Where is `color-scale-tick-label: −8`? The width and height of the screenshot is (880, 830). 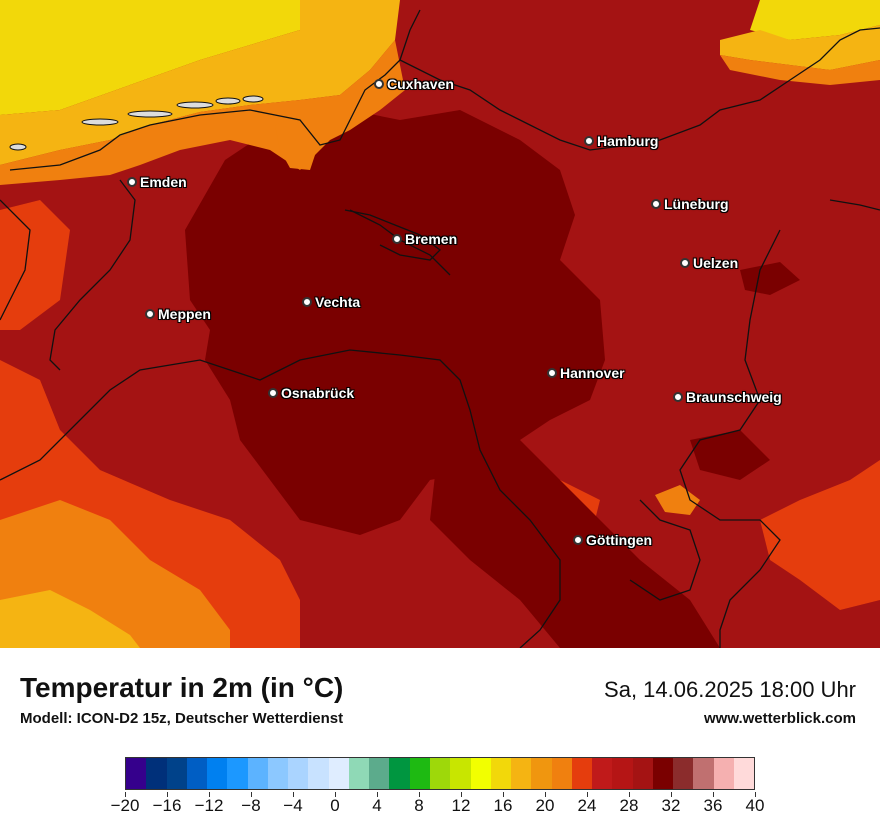
color-scale-tick-label: −8 is located at coordinates (251, 805).